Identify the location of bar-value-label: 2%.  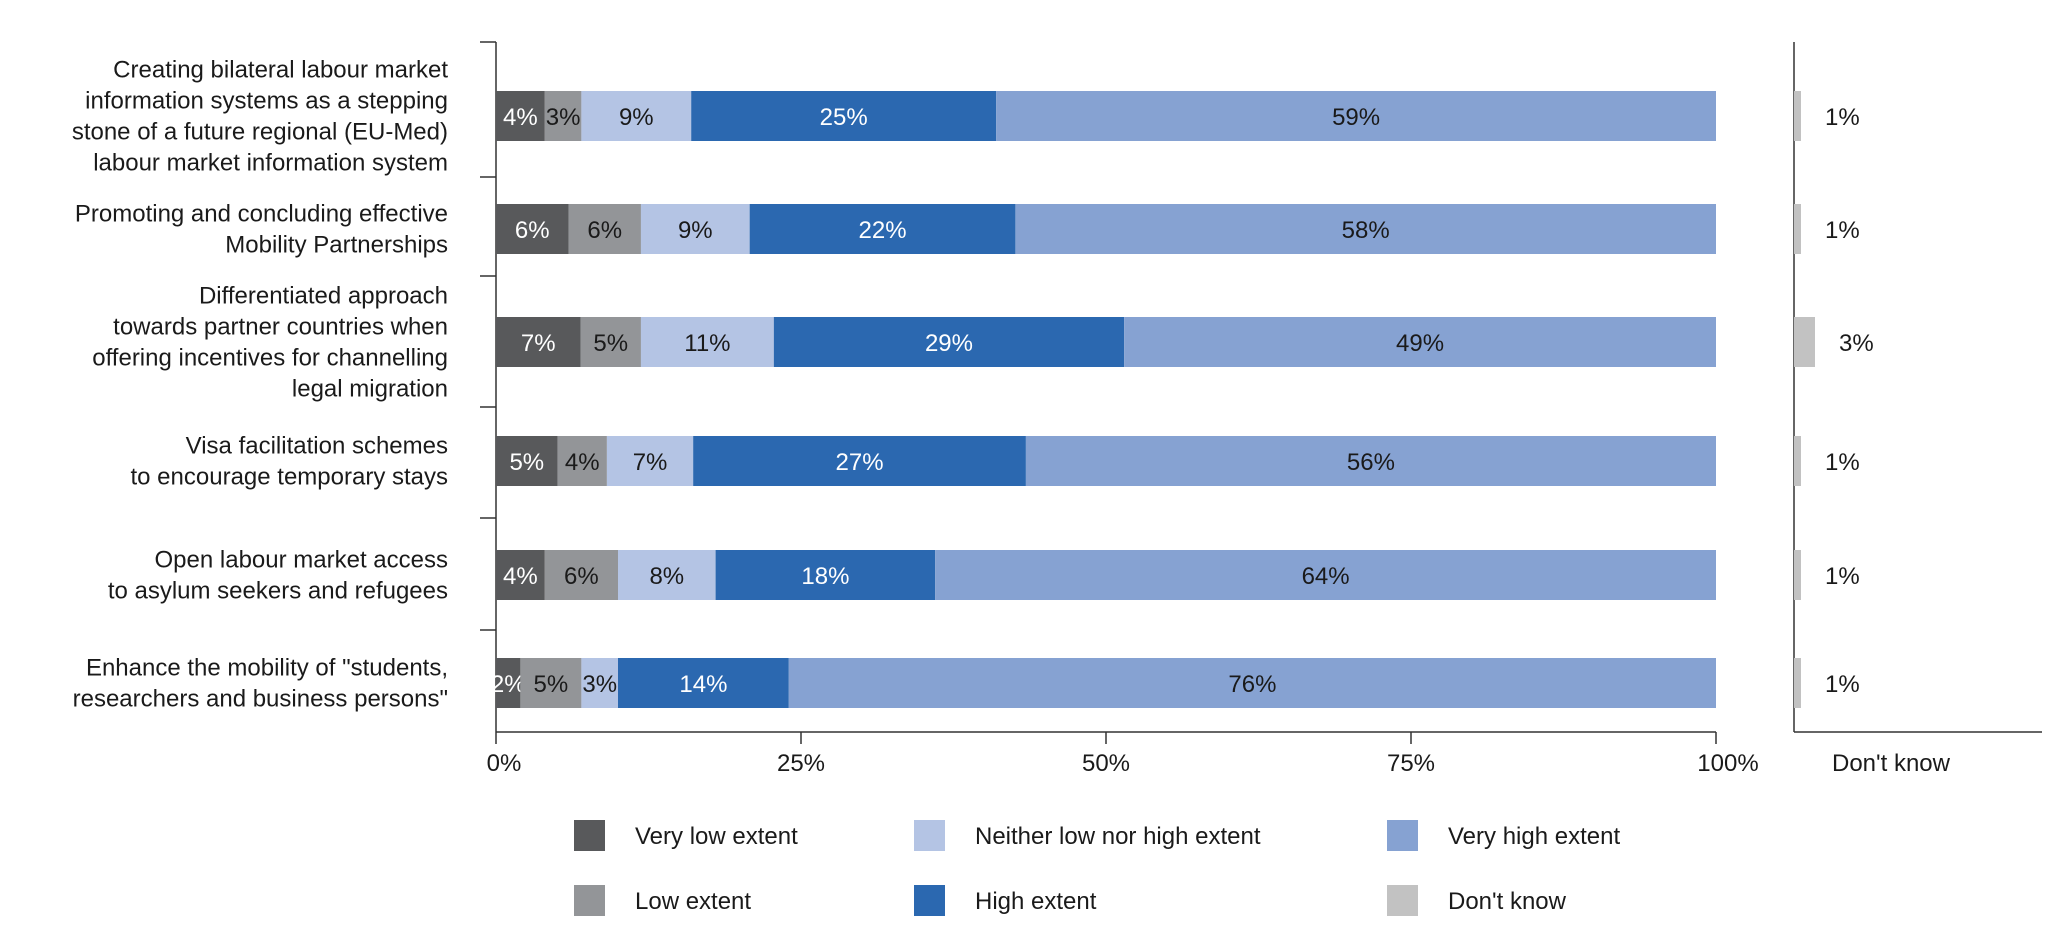
(508, 684).